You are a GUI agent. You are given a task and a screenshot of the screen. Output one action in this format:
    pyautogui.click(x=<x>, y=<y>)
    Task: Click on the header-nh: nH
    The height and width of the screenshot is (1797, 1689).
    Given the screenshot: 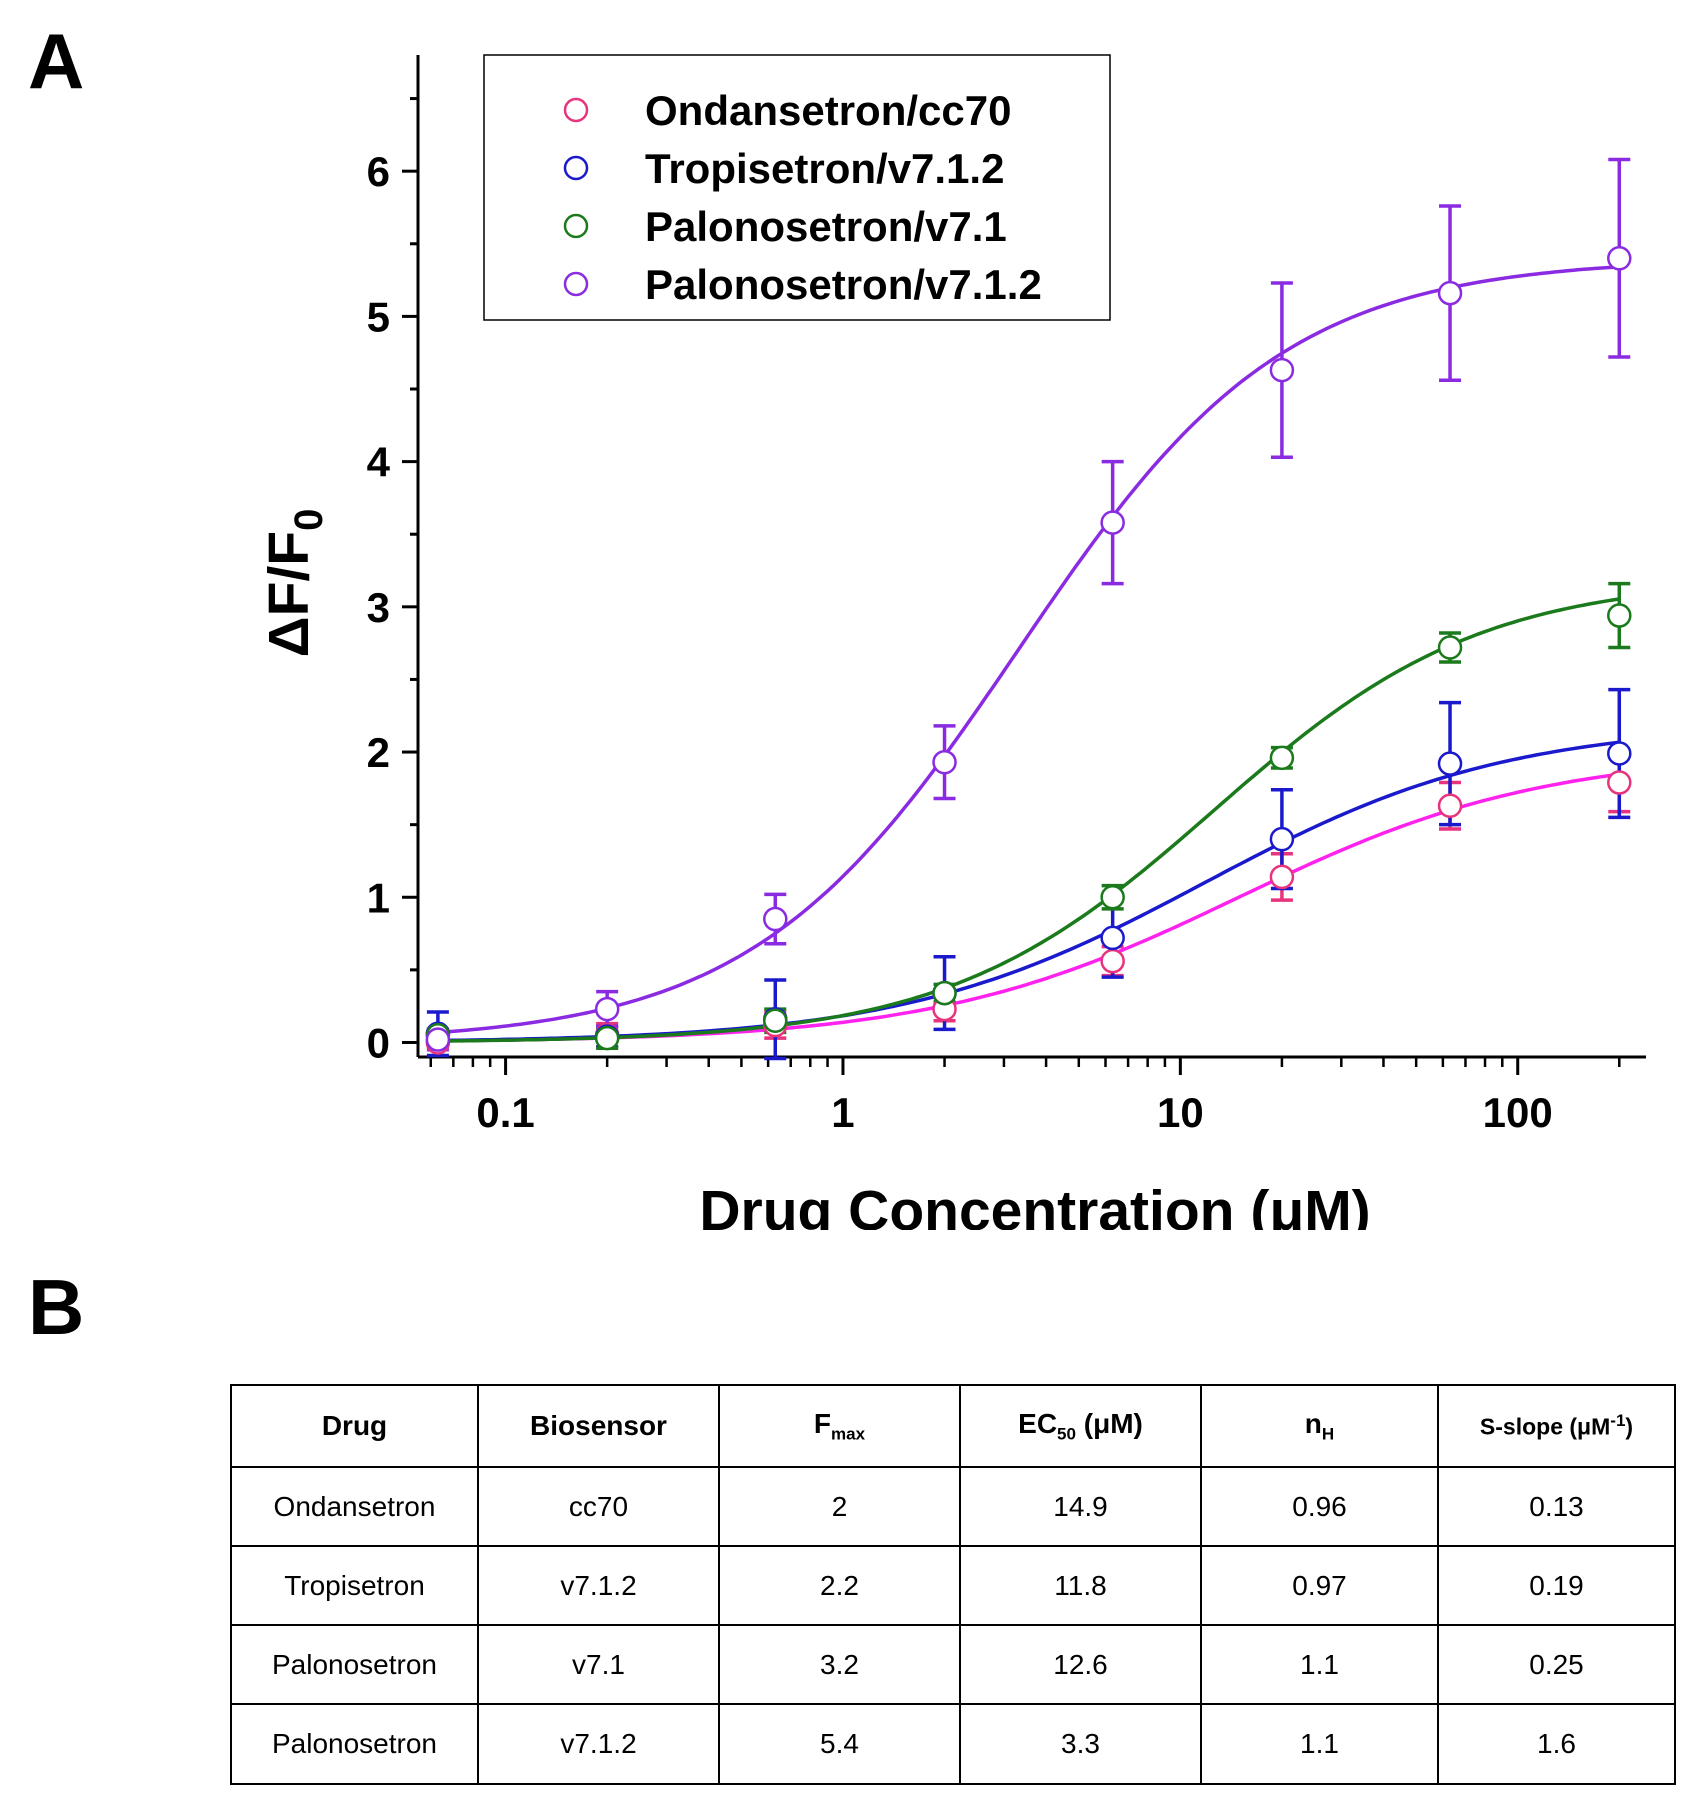 What is the action you would take?
    pyautogui.click(x=1319, y=1426)
    